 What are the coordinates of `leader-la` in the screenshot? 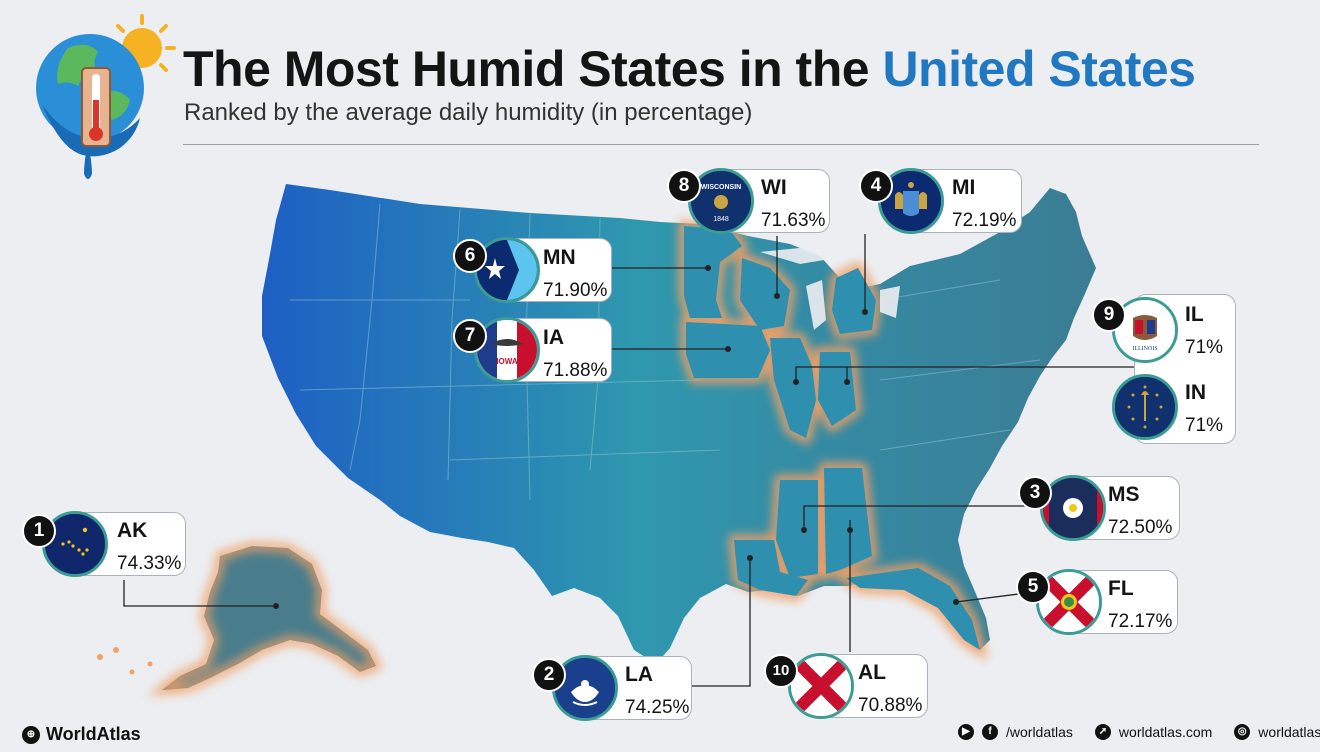 It's located at (721, 622).